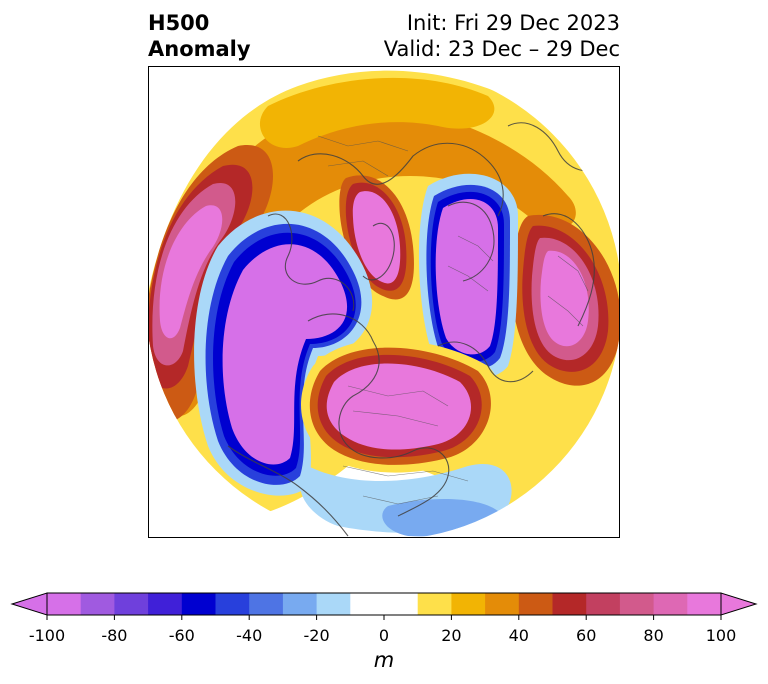 The width and height of the screenshot is (768, 684). What do you see at coordinates (739, 604) in the screenshot?
I see `colorbar-over-arrow` at bounding box center [739, 604].